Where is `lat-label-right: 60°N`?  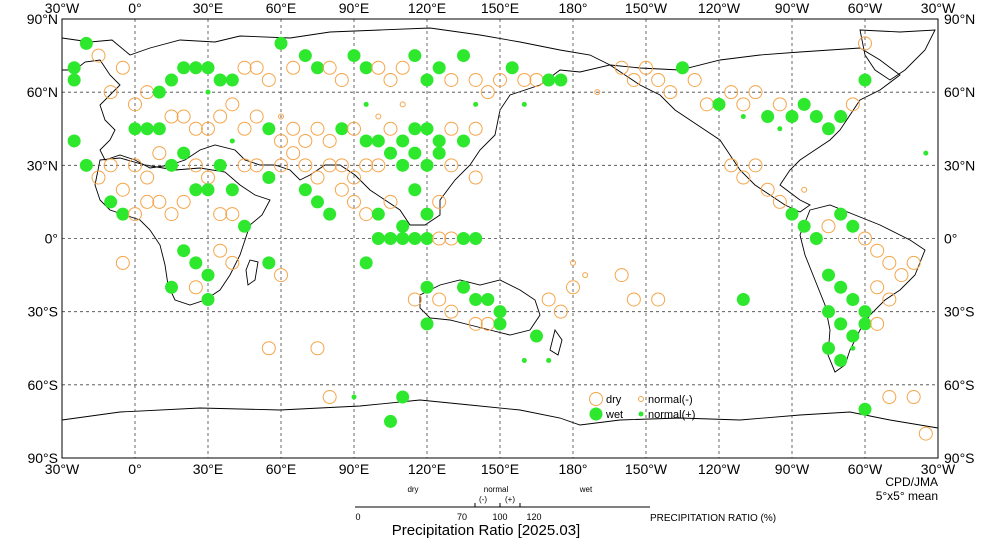
lat-label-right: 60°N is located at coordinates (959, 92).